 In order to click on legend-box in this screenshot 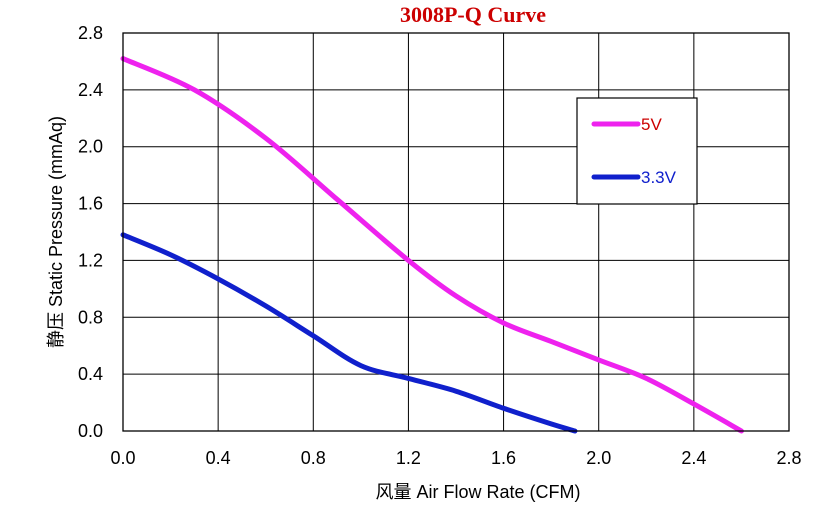, I will do `click(637, 151)`.